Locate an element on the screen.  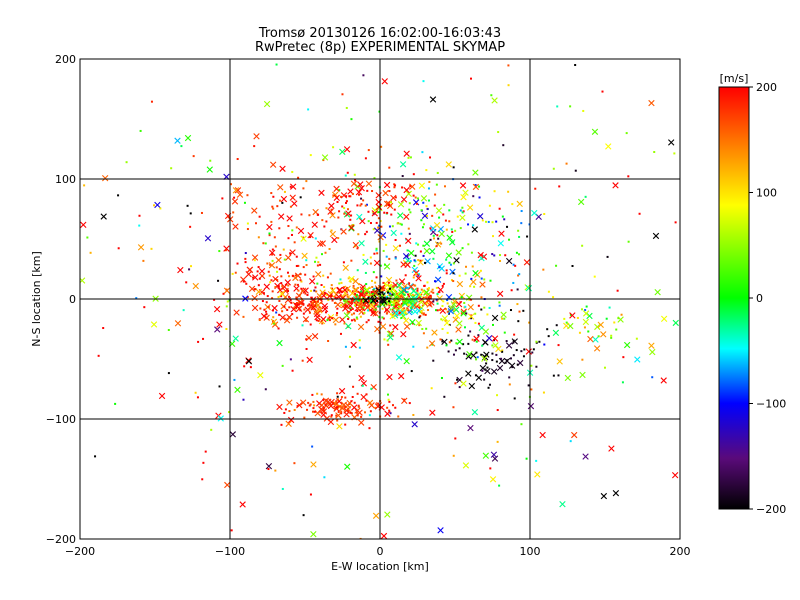
x-tick-label: −200 is located at coordinates (80, 551).